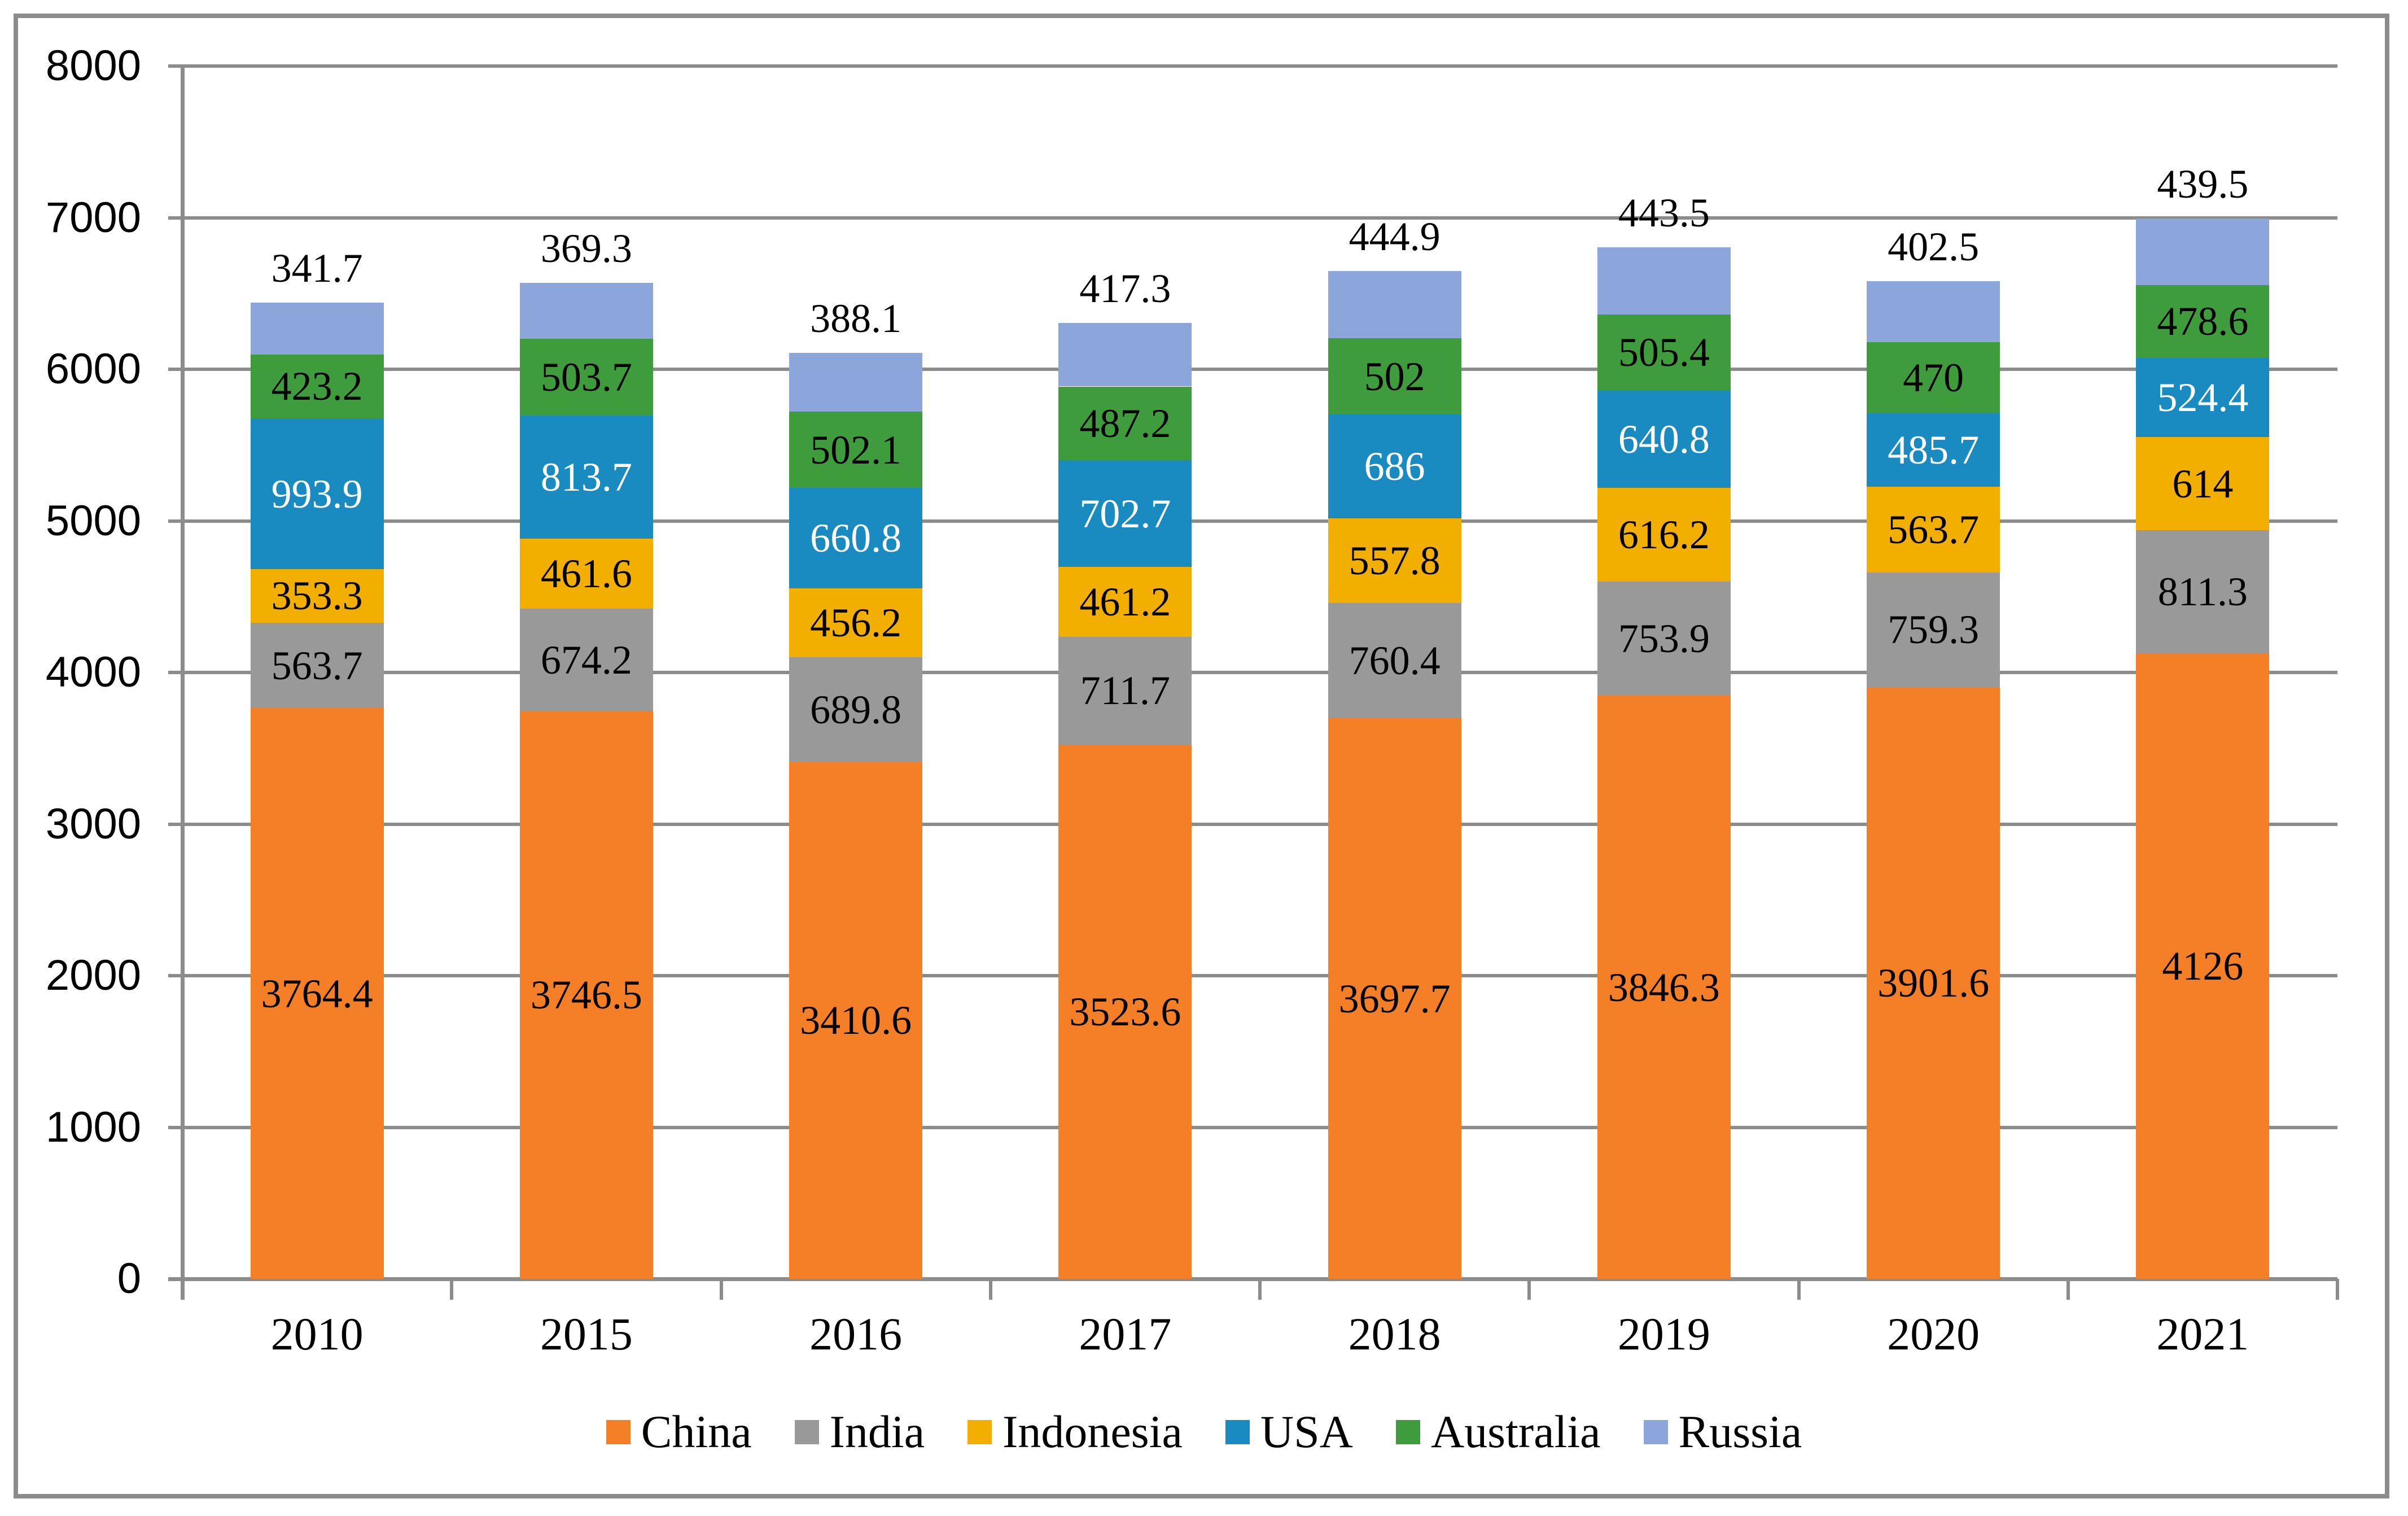  I want to click on bar-segment-china-2019, so click(1664, 987).